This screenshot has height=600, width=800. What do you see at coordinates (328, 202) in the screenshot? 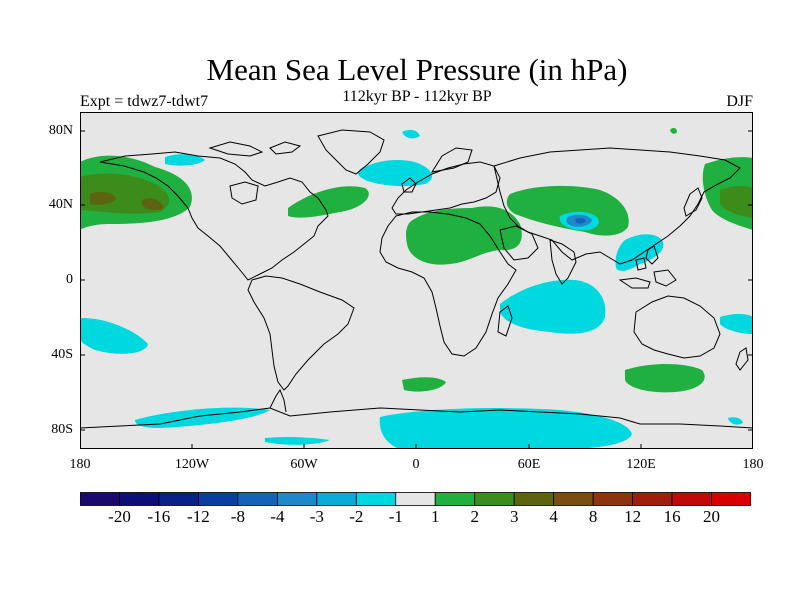
I see `field-atlantic-green` at bounding box center [328, 202].